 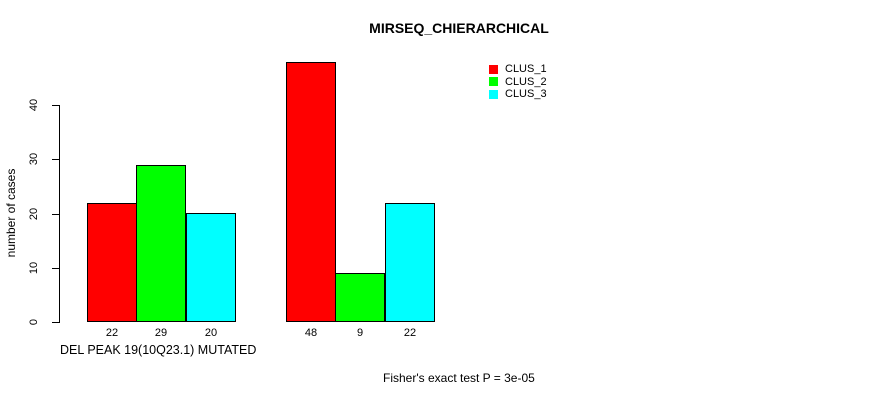 I want to click on legend-item-clus_3: CLUS_3, so click(x=518, y=94).